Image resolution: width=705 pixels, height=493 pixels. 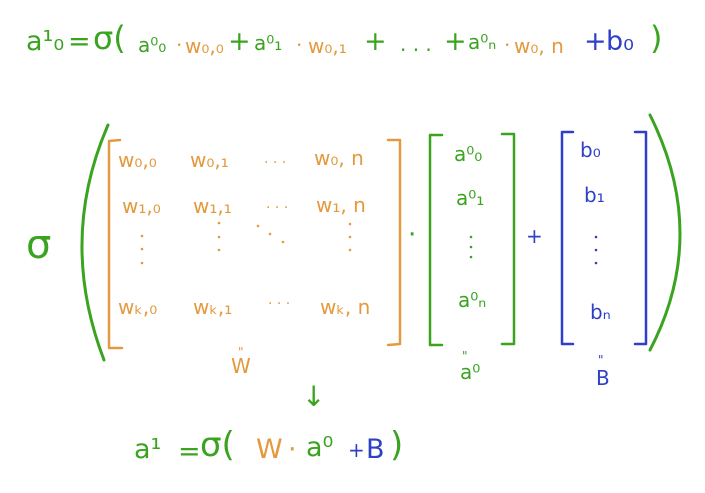 What do you see at coordinates (600, 312) in the screenshot?
I see `bias-n: bₙ` at bounding box center [600, 312].